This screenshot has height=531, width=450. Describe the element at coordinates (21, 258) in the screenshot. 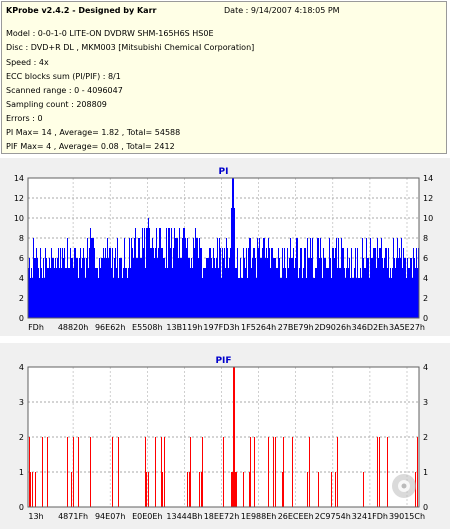

I see `y-tick-label-left: 6` at that location.